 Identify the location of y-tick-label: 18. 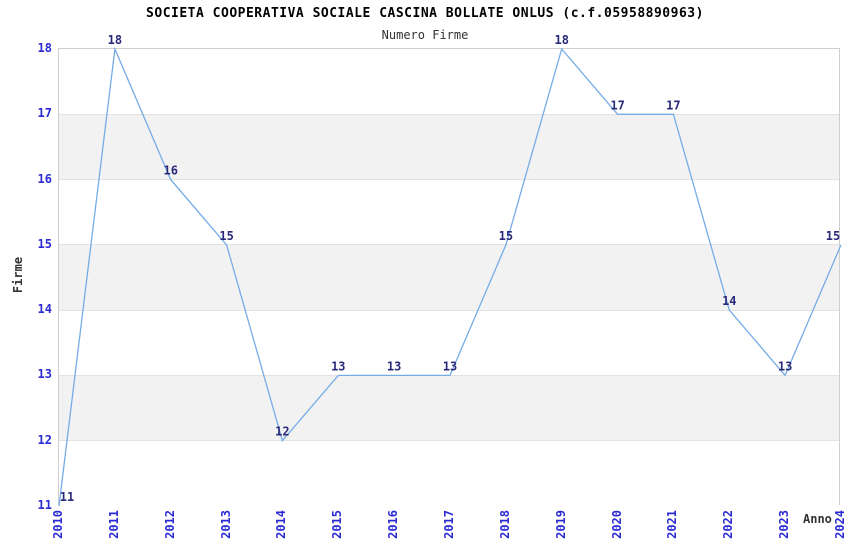
(44, 48).